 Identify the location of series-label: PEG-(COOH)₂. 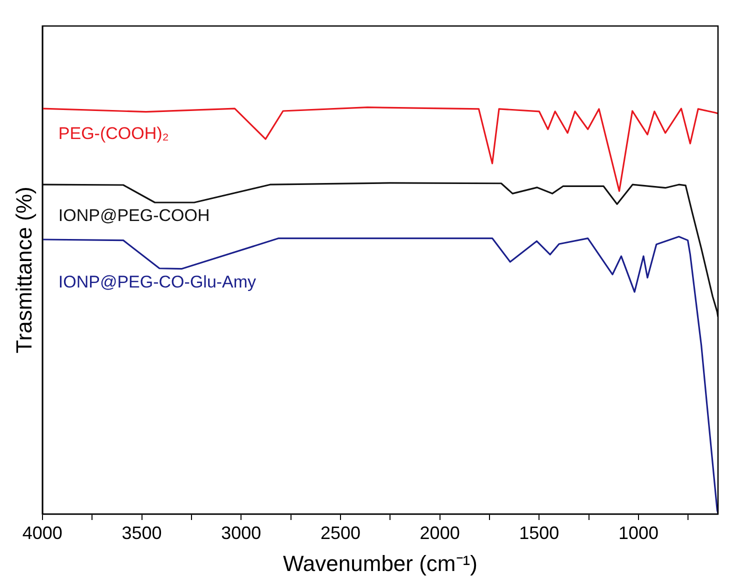
(113, 134).